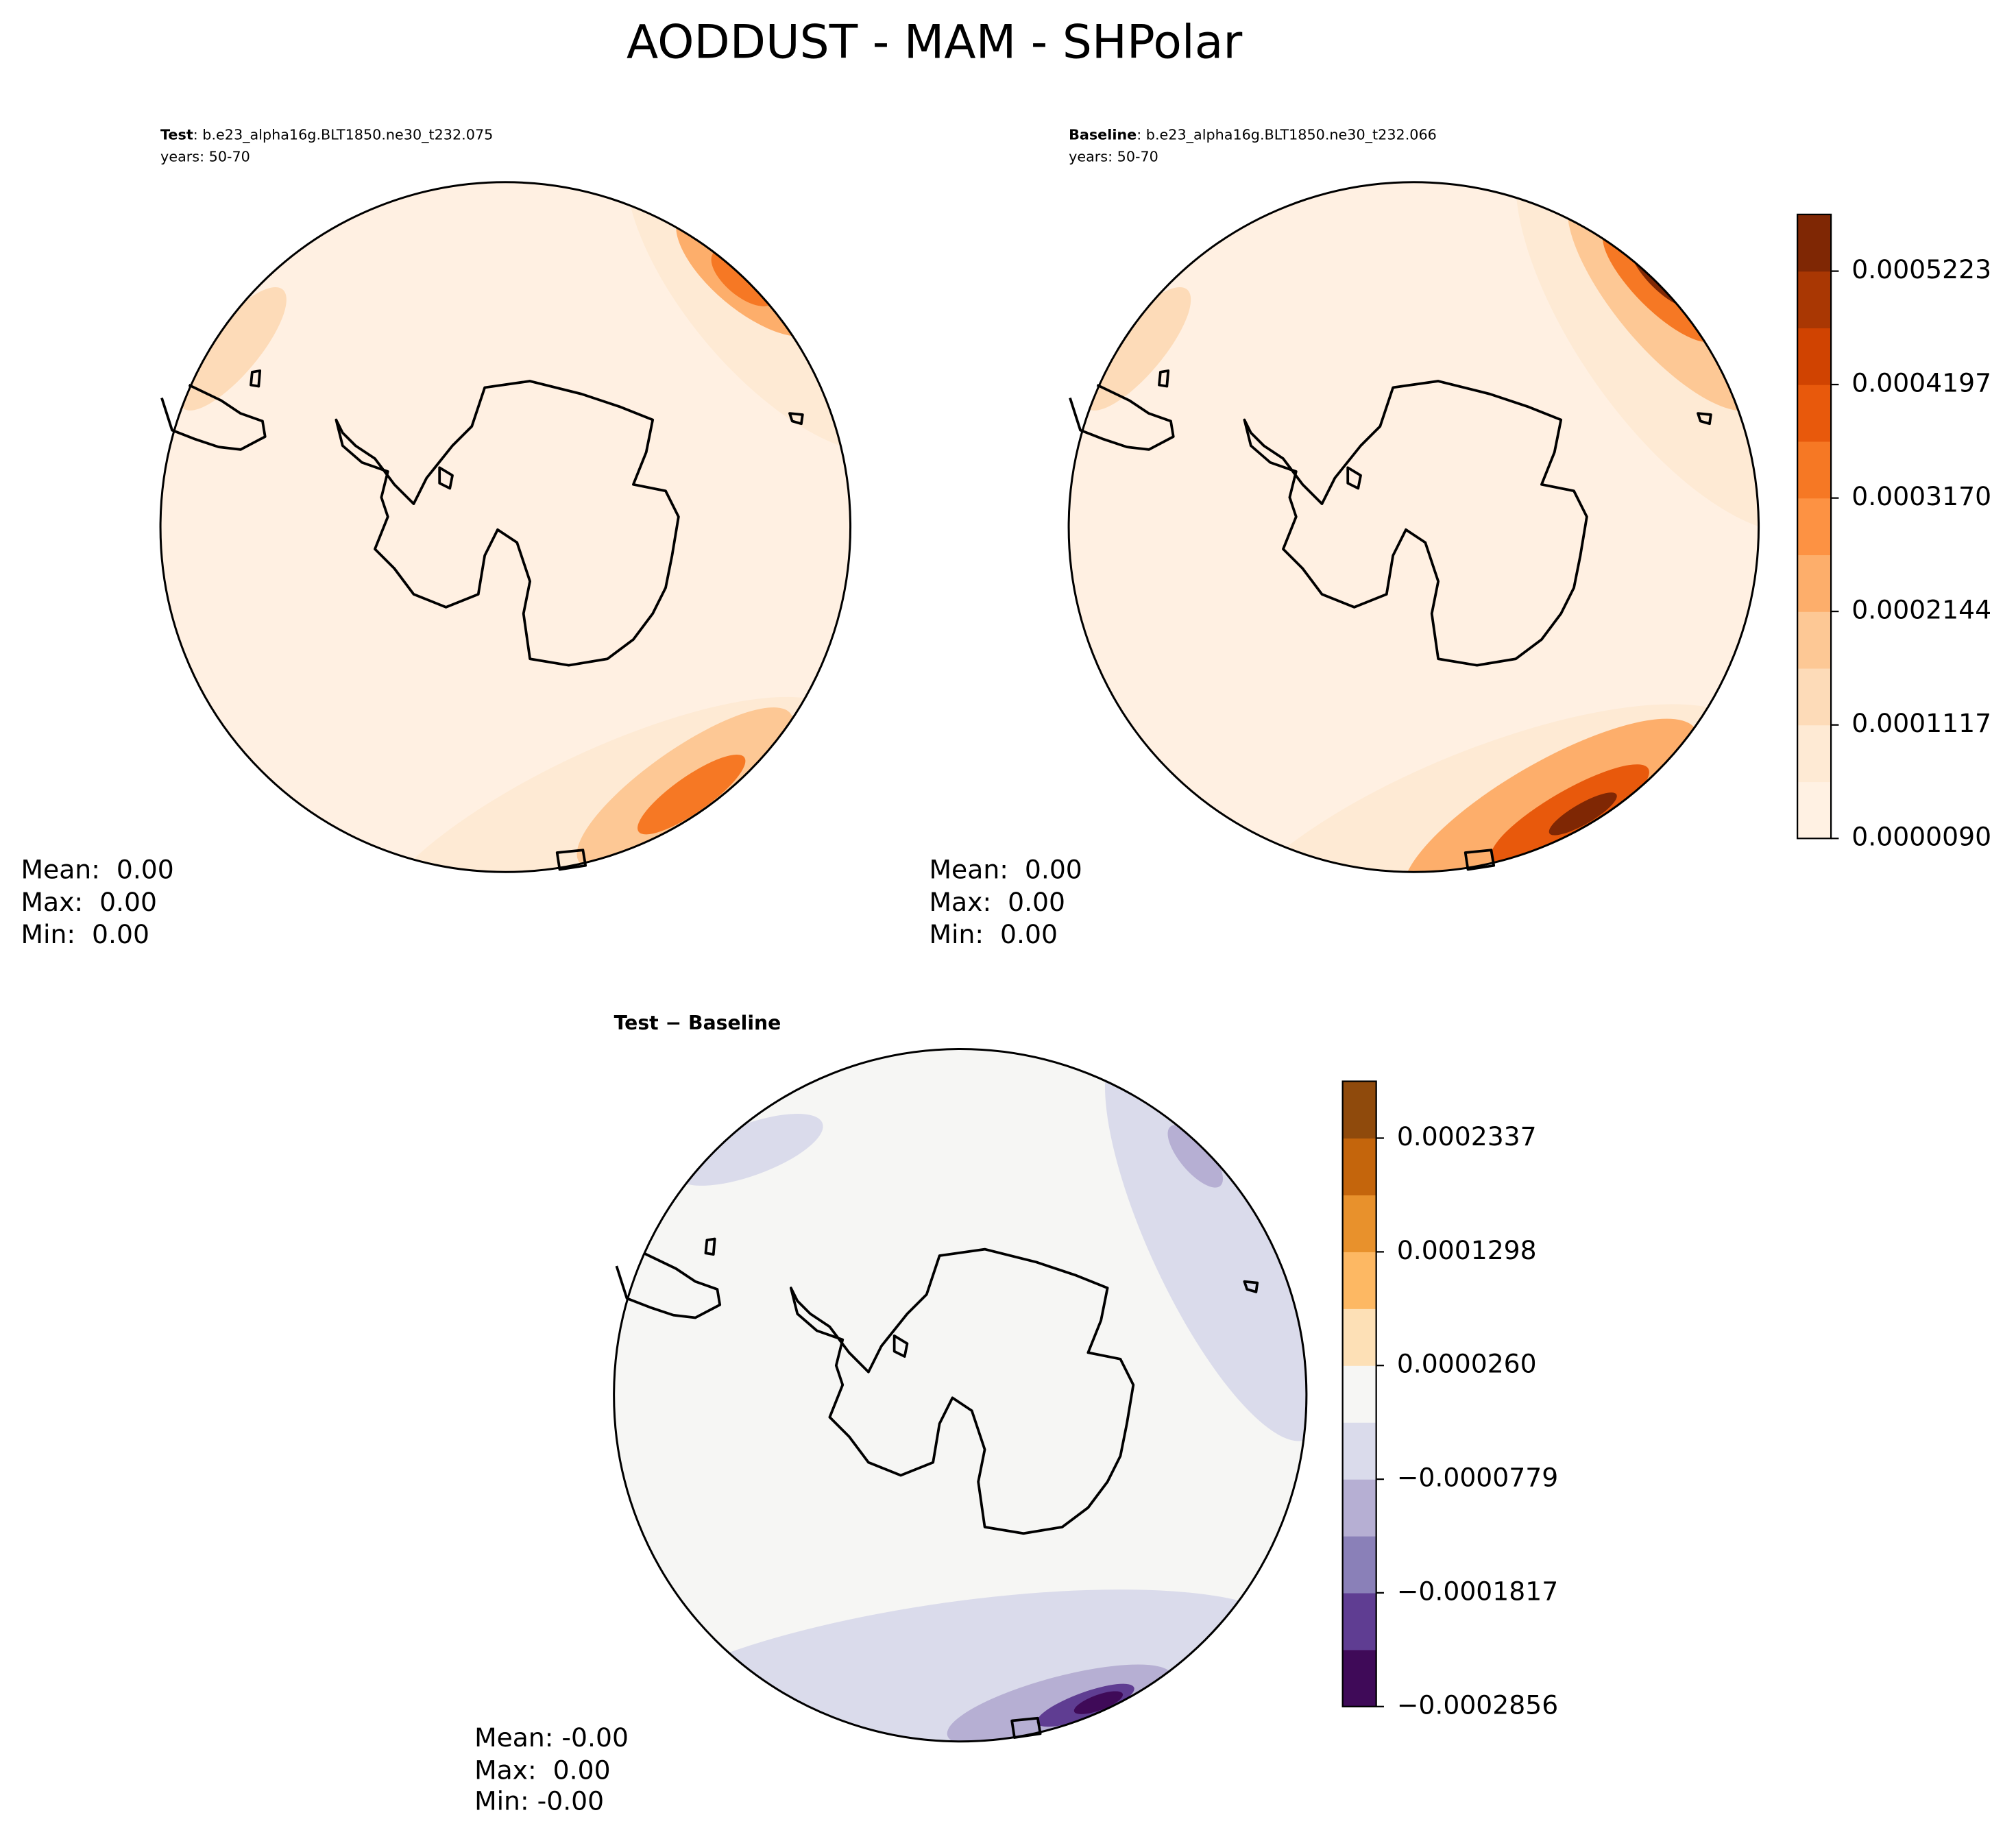 This screenshot has height=1828, width=2016. I want to click on colorbar-tick-label: −0.0000779, so click(1477, 1478).